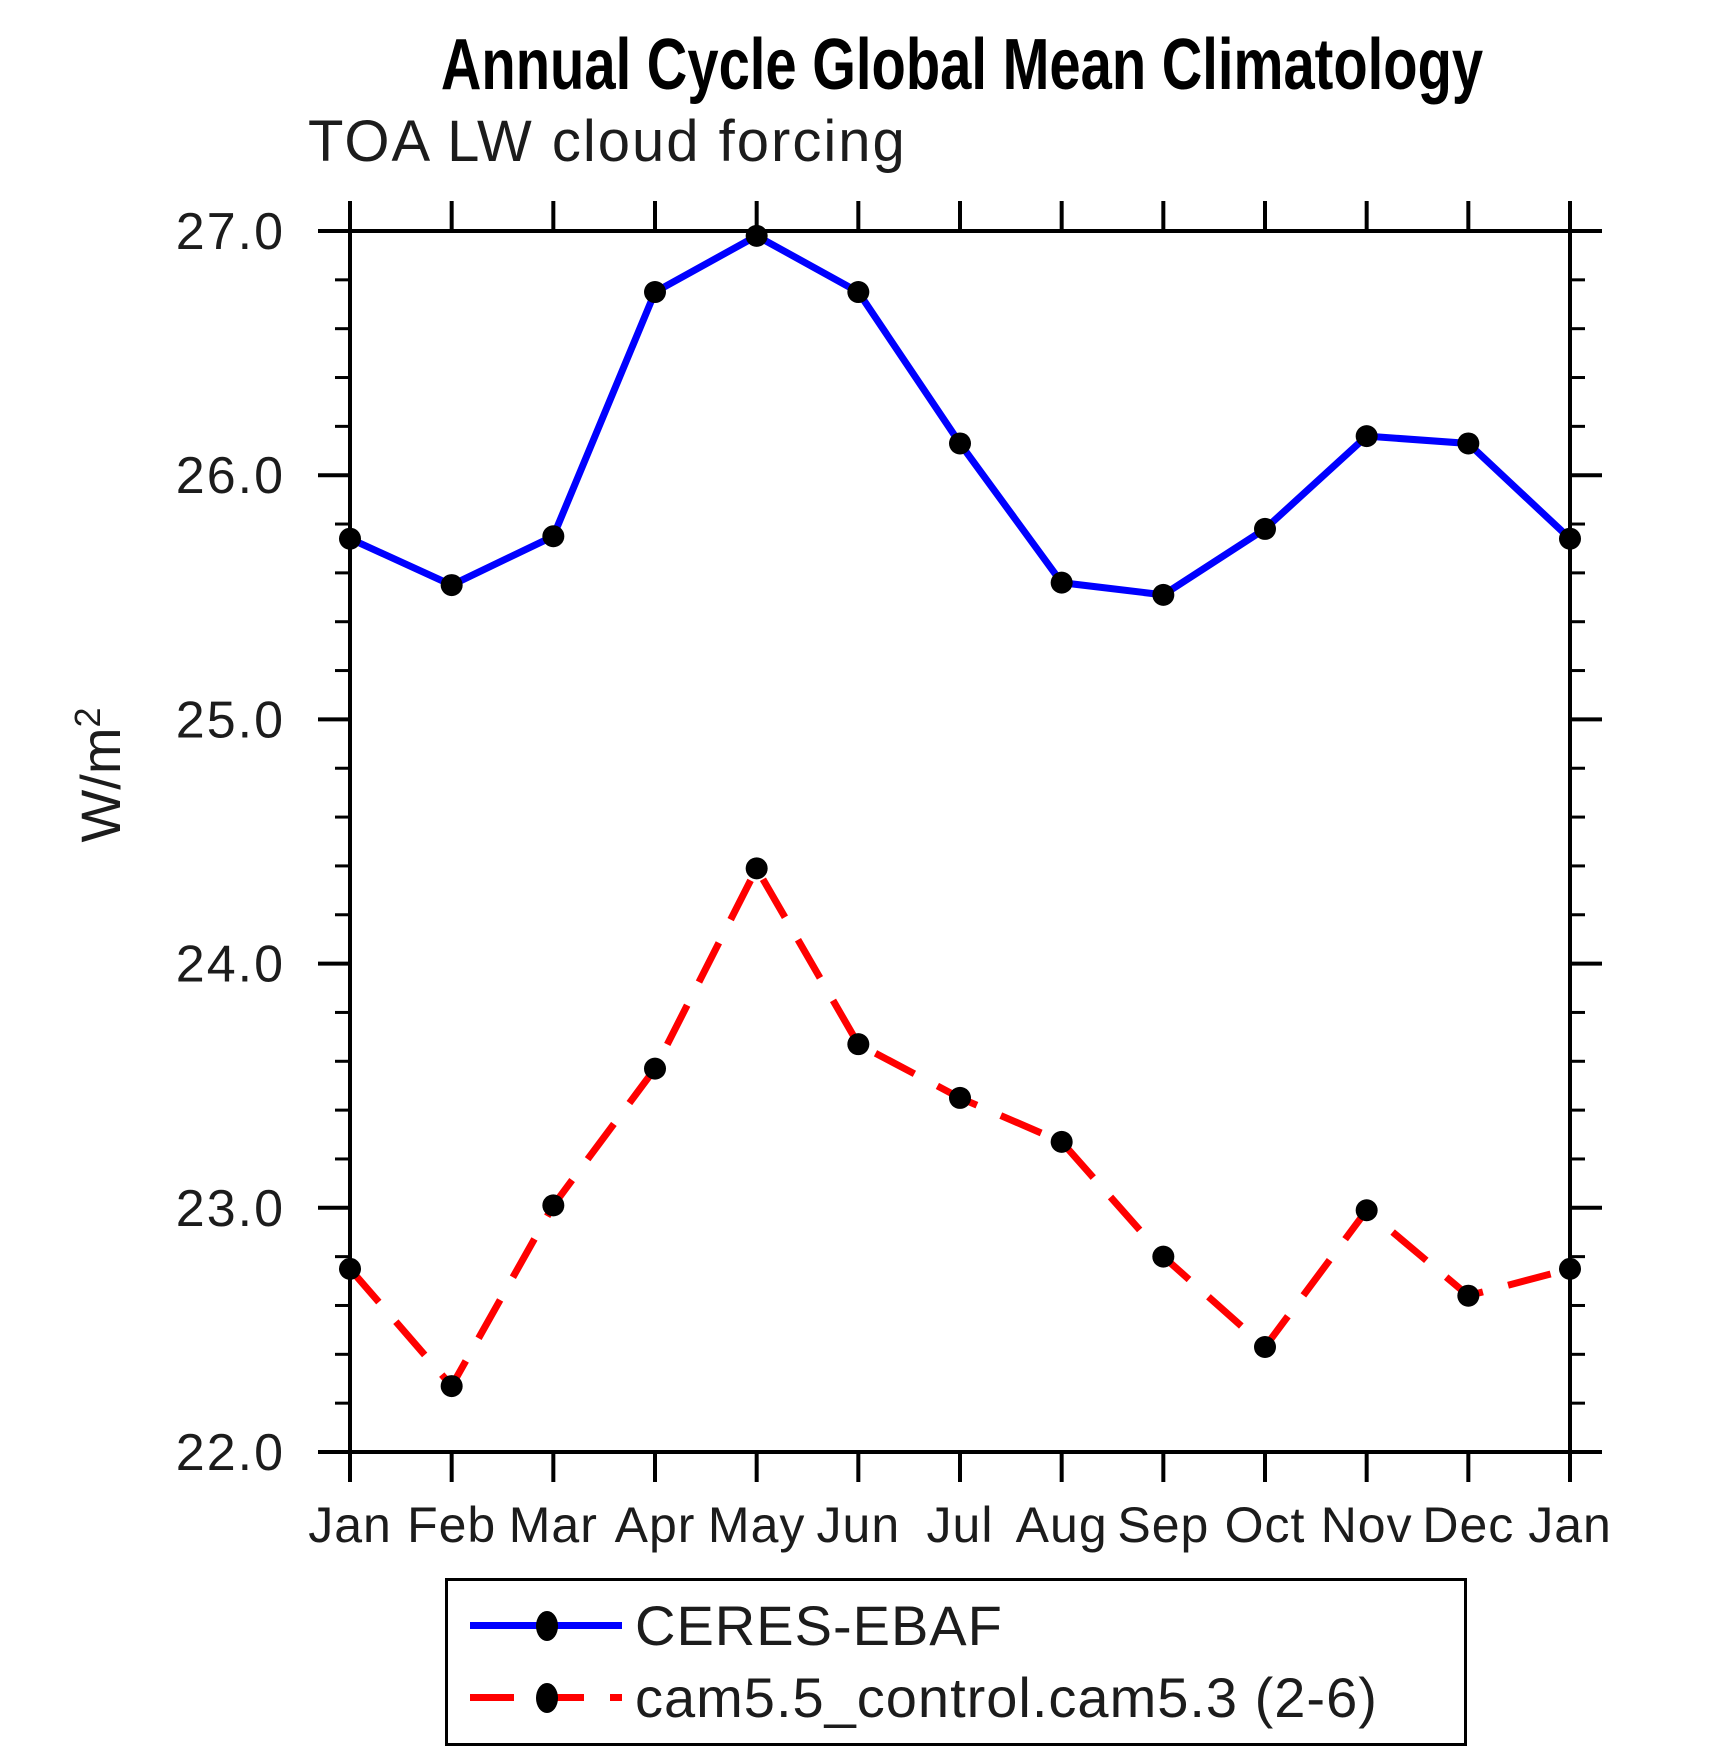 Image resolution: width=1710 pixels, height=1762 pixels. What do you see at coordinates (607, 141) in the screenshot?
I see `chart-subtitle: TOA LW cloud forcing` at bounding box center [607, 141].